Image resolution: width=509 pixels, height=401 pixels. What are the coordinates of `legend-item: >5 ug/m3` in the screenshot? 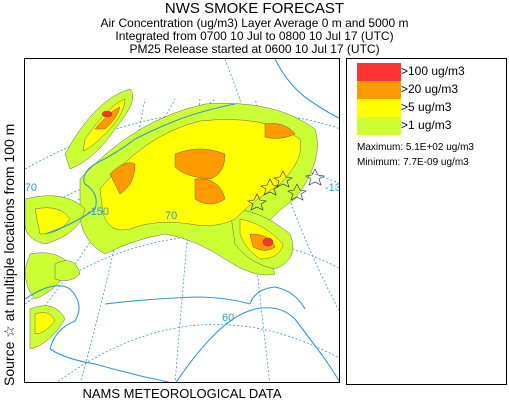 It's located at (427, 108).